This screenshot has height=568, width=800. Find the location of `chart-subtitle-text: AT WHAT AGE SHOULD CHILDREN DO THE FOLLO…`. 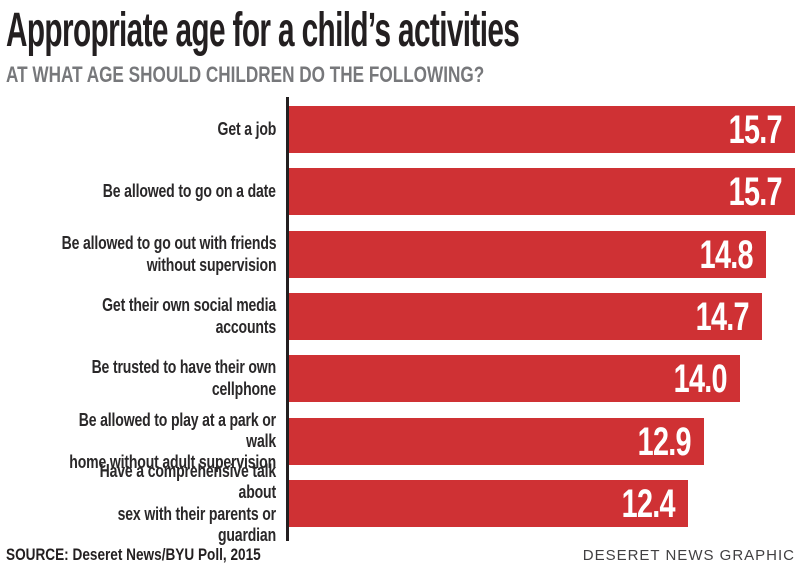

chart-subtitle-text: AT WHAT AGE SHOULD CHILDREN DO THE FOLLO… is located at coordinates (245, 74).